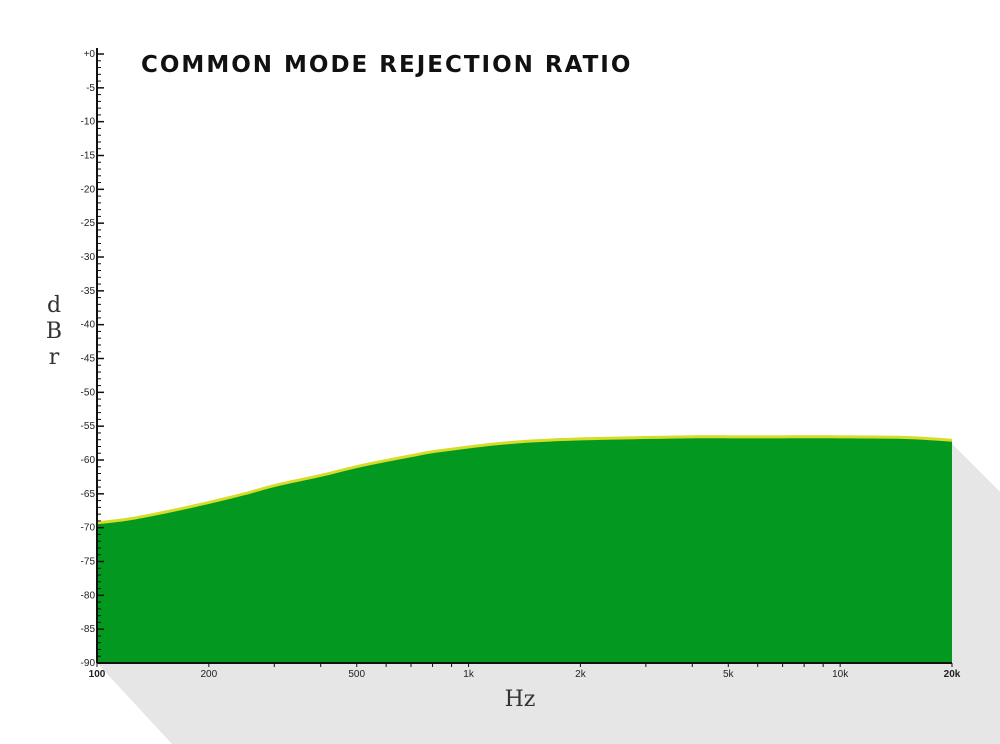  I want to click on y-tick-label: -25, so click(88, 223).